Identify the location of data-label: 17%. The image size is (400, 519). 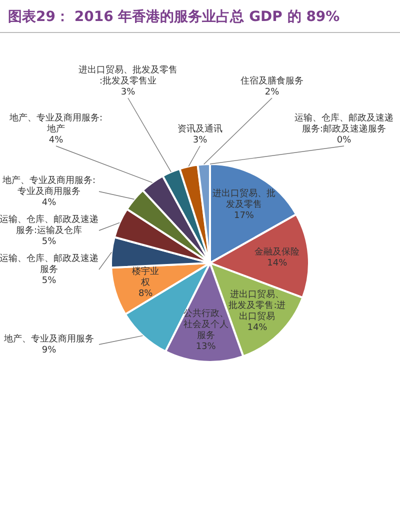
(244, 216).